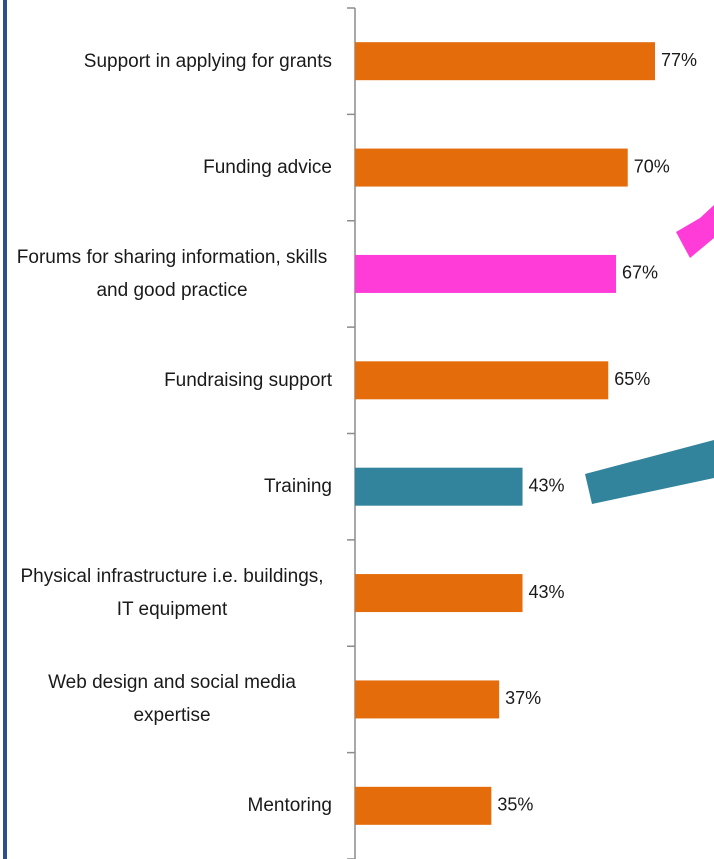  What do you see at coordinates (632, 379) in the screenshot?
I see `value-label: 65%` at bounding box center [632, 379].